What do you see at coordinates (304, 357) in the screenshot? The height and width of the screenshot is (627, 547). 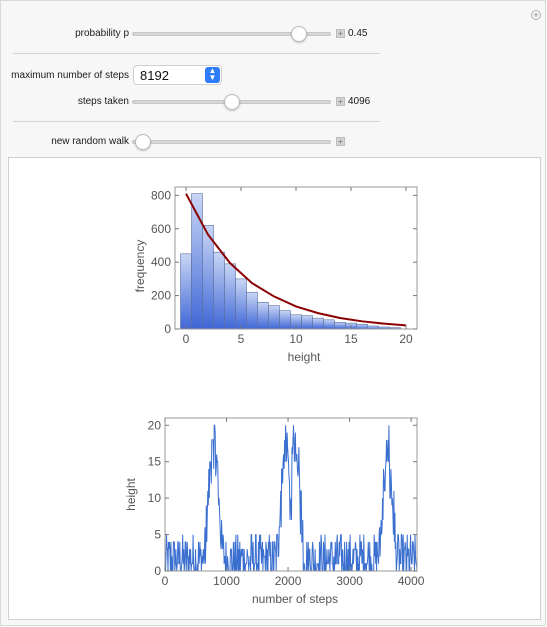 I see `x-axis-label: height` at bounding box center [304, 357].